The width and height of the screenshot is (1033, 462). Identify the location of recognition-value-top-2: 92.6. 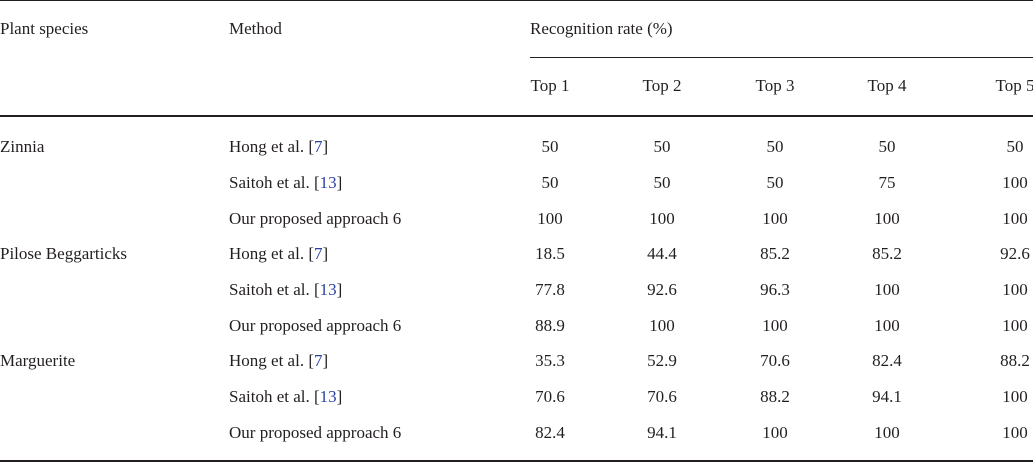
(662, 289).